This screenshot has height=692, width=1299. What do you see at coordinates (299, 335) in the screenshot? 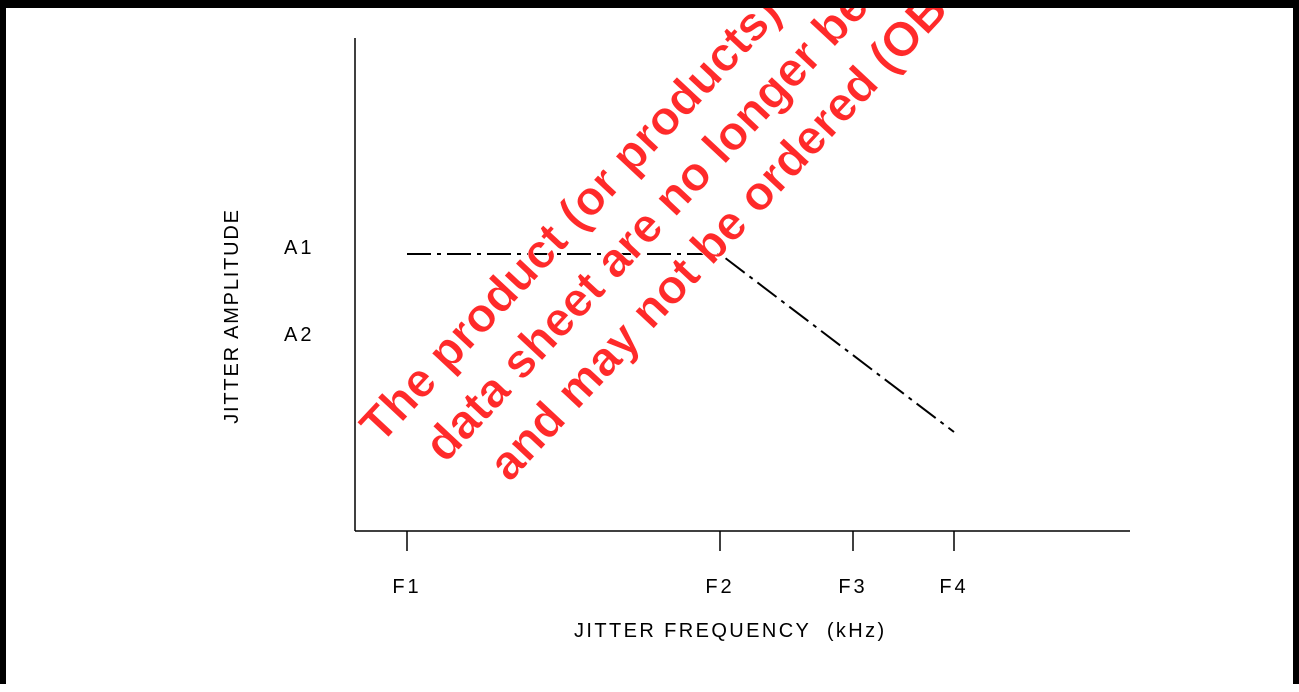
I see `y-tick-label-a2: A2` at bounding box center [299, 335].